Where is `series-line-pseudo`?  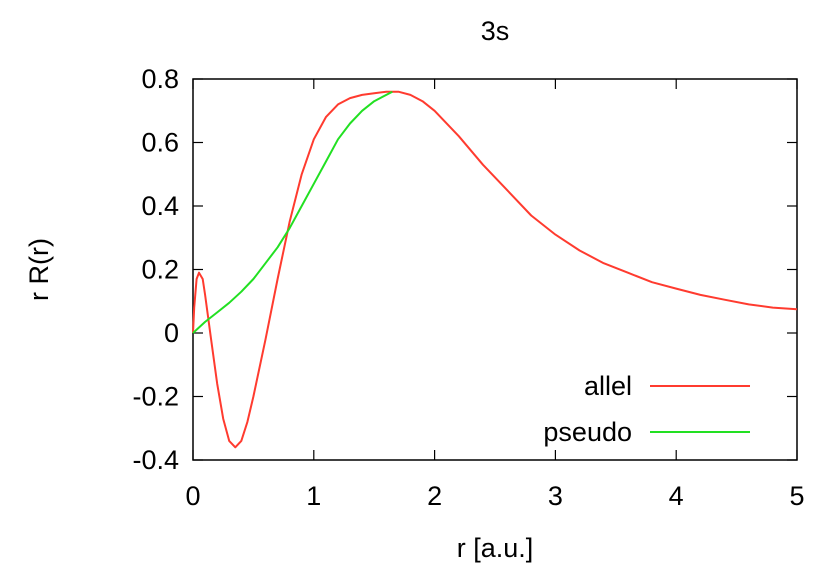 series-line-pseudo is located at coordinates (292, 212).